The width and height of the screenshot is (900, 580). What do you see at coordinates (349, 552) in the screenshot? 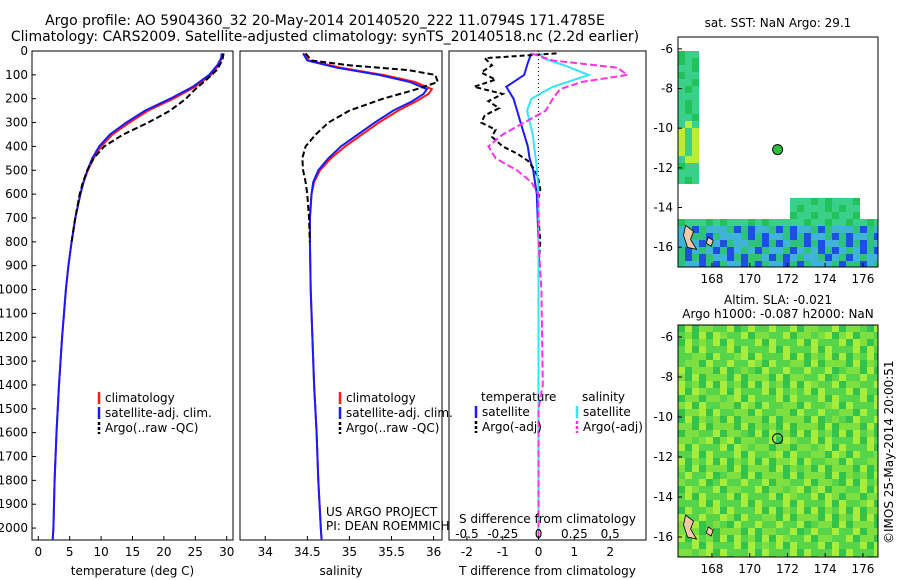
I see `x-tick-label: 35` at bounding box center [349, 552].